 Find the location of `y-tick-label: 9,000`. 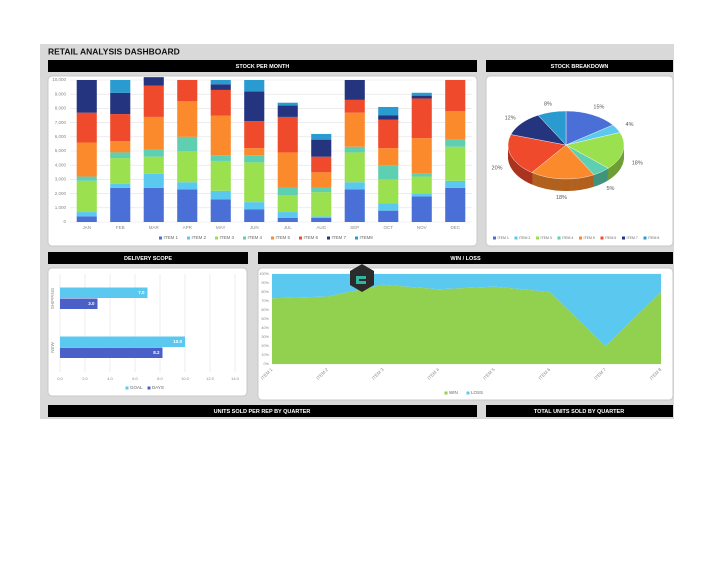

y-tick-label: 9,000 is located at coordinates (61, 93).